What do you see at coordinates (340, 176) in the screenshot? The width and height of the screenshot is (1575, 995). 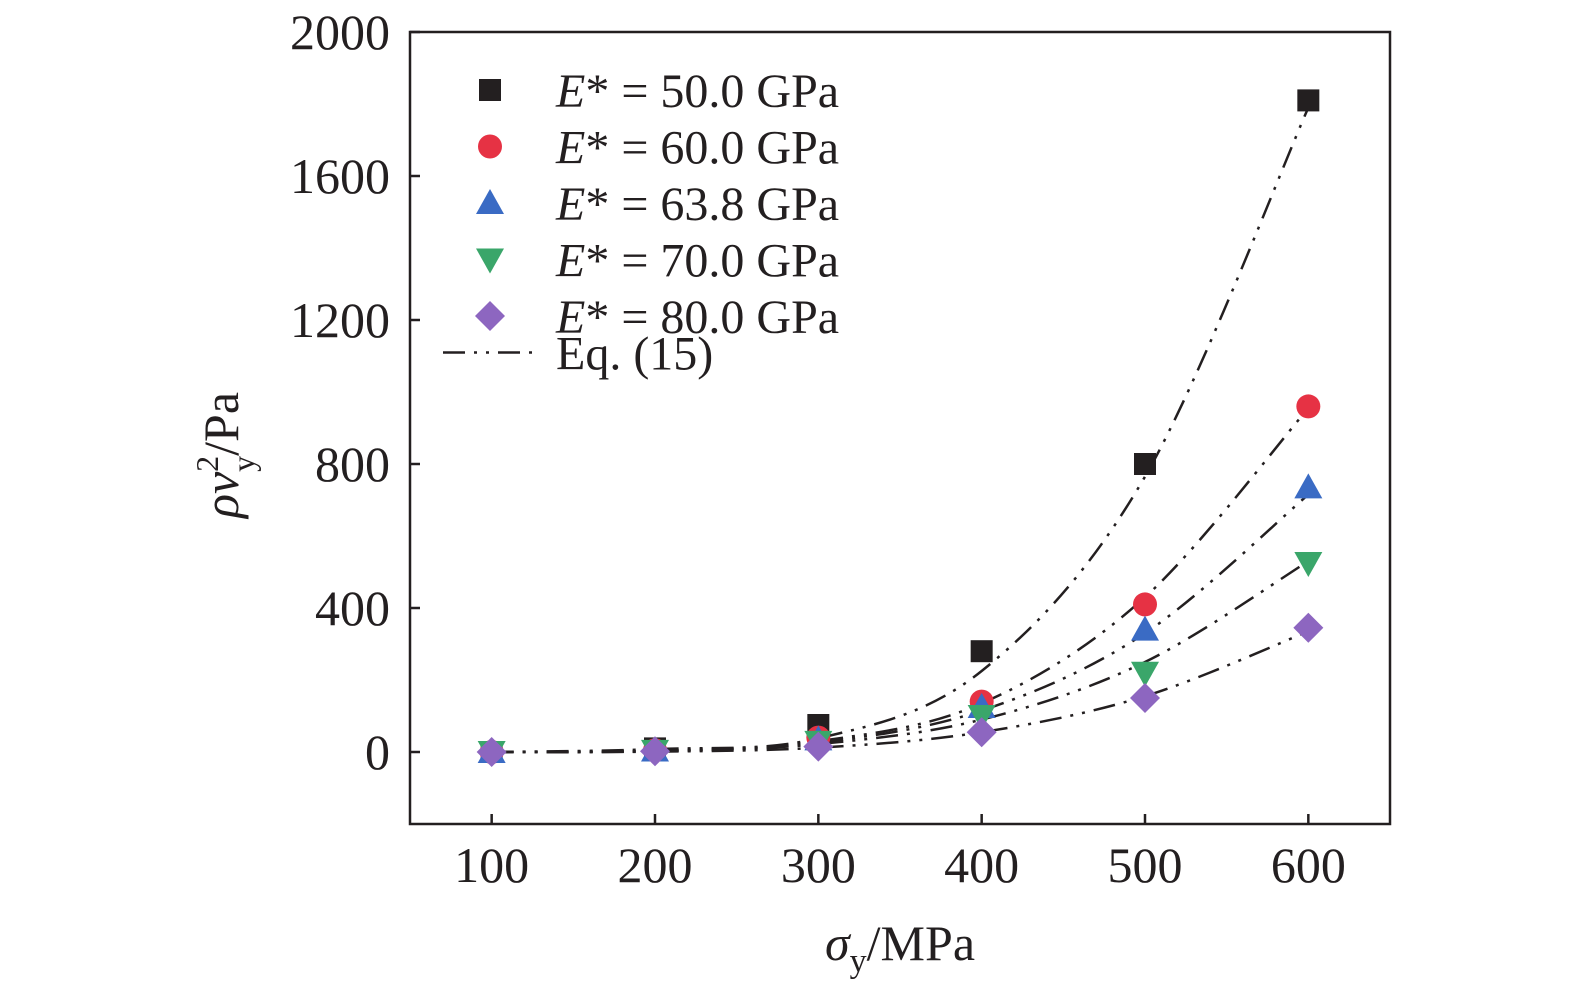 I see `y-tick-label: 1600` at bounding box center [340, 176].